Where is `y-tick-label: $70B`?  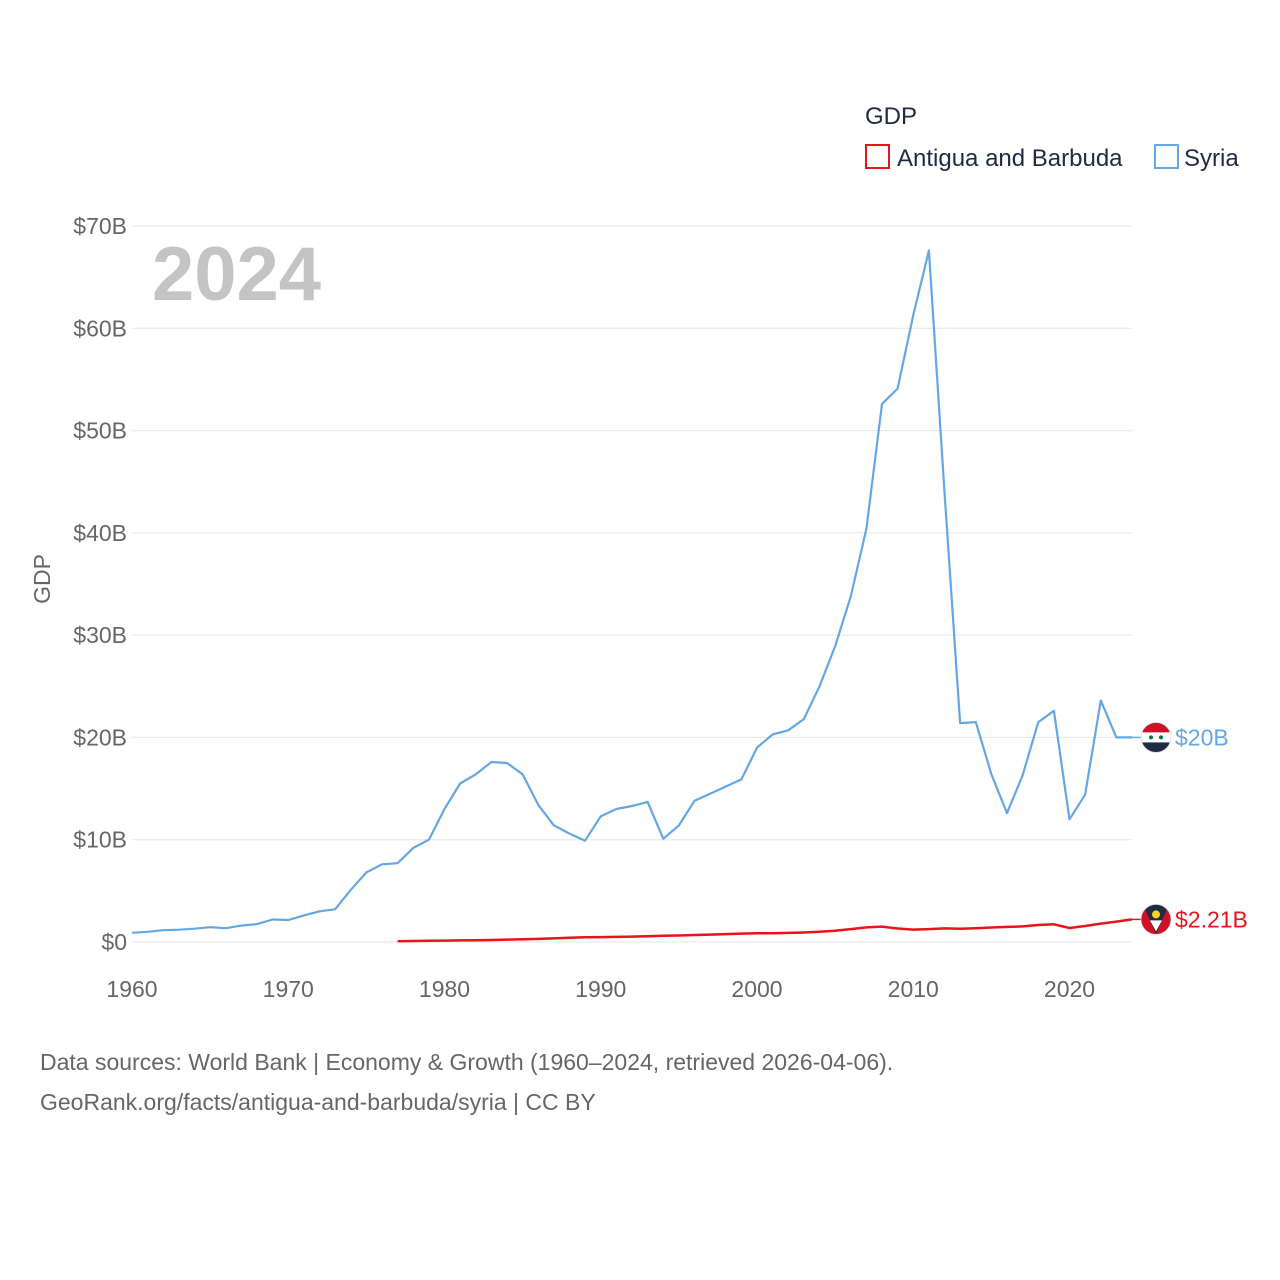 y-tick-label: $70B is located at coordinates (100, 226).